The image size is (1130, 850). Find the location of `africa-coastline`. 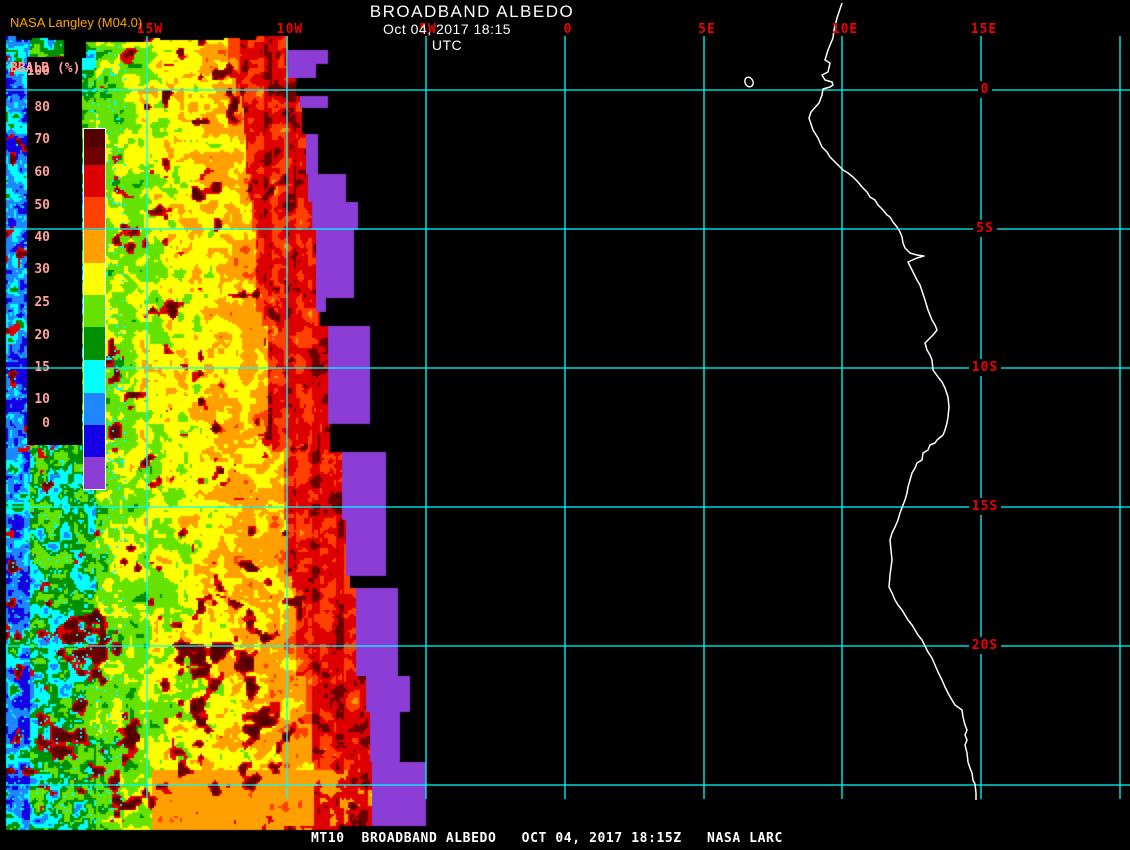

africa-coastline is located at coordinates (892, 401).